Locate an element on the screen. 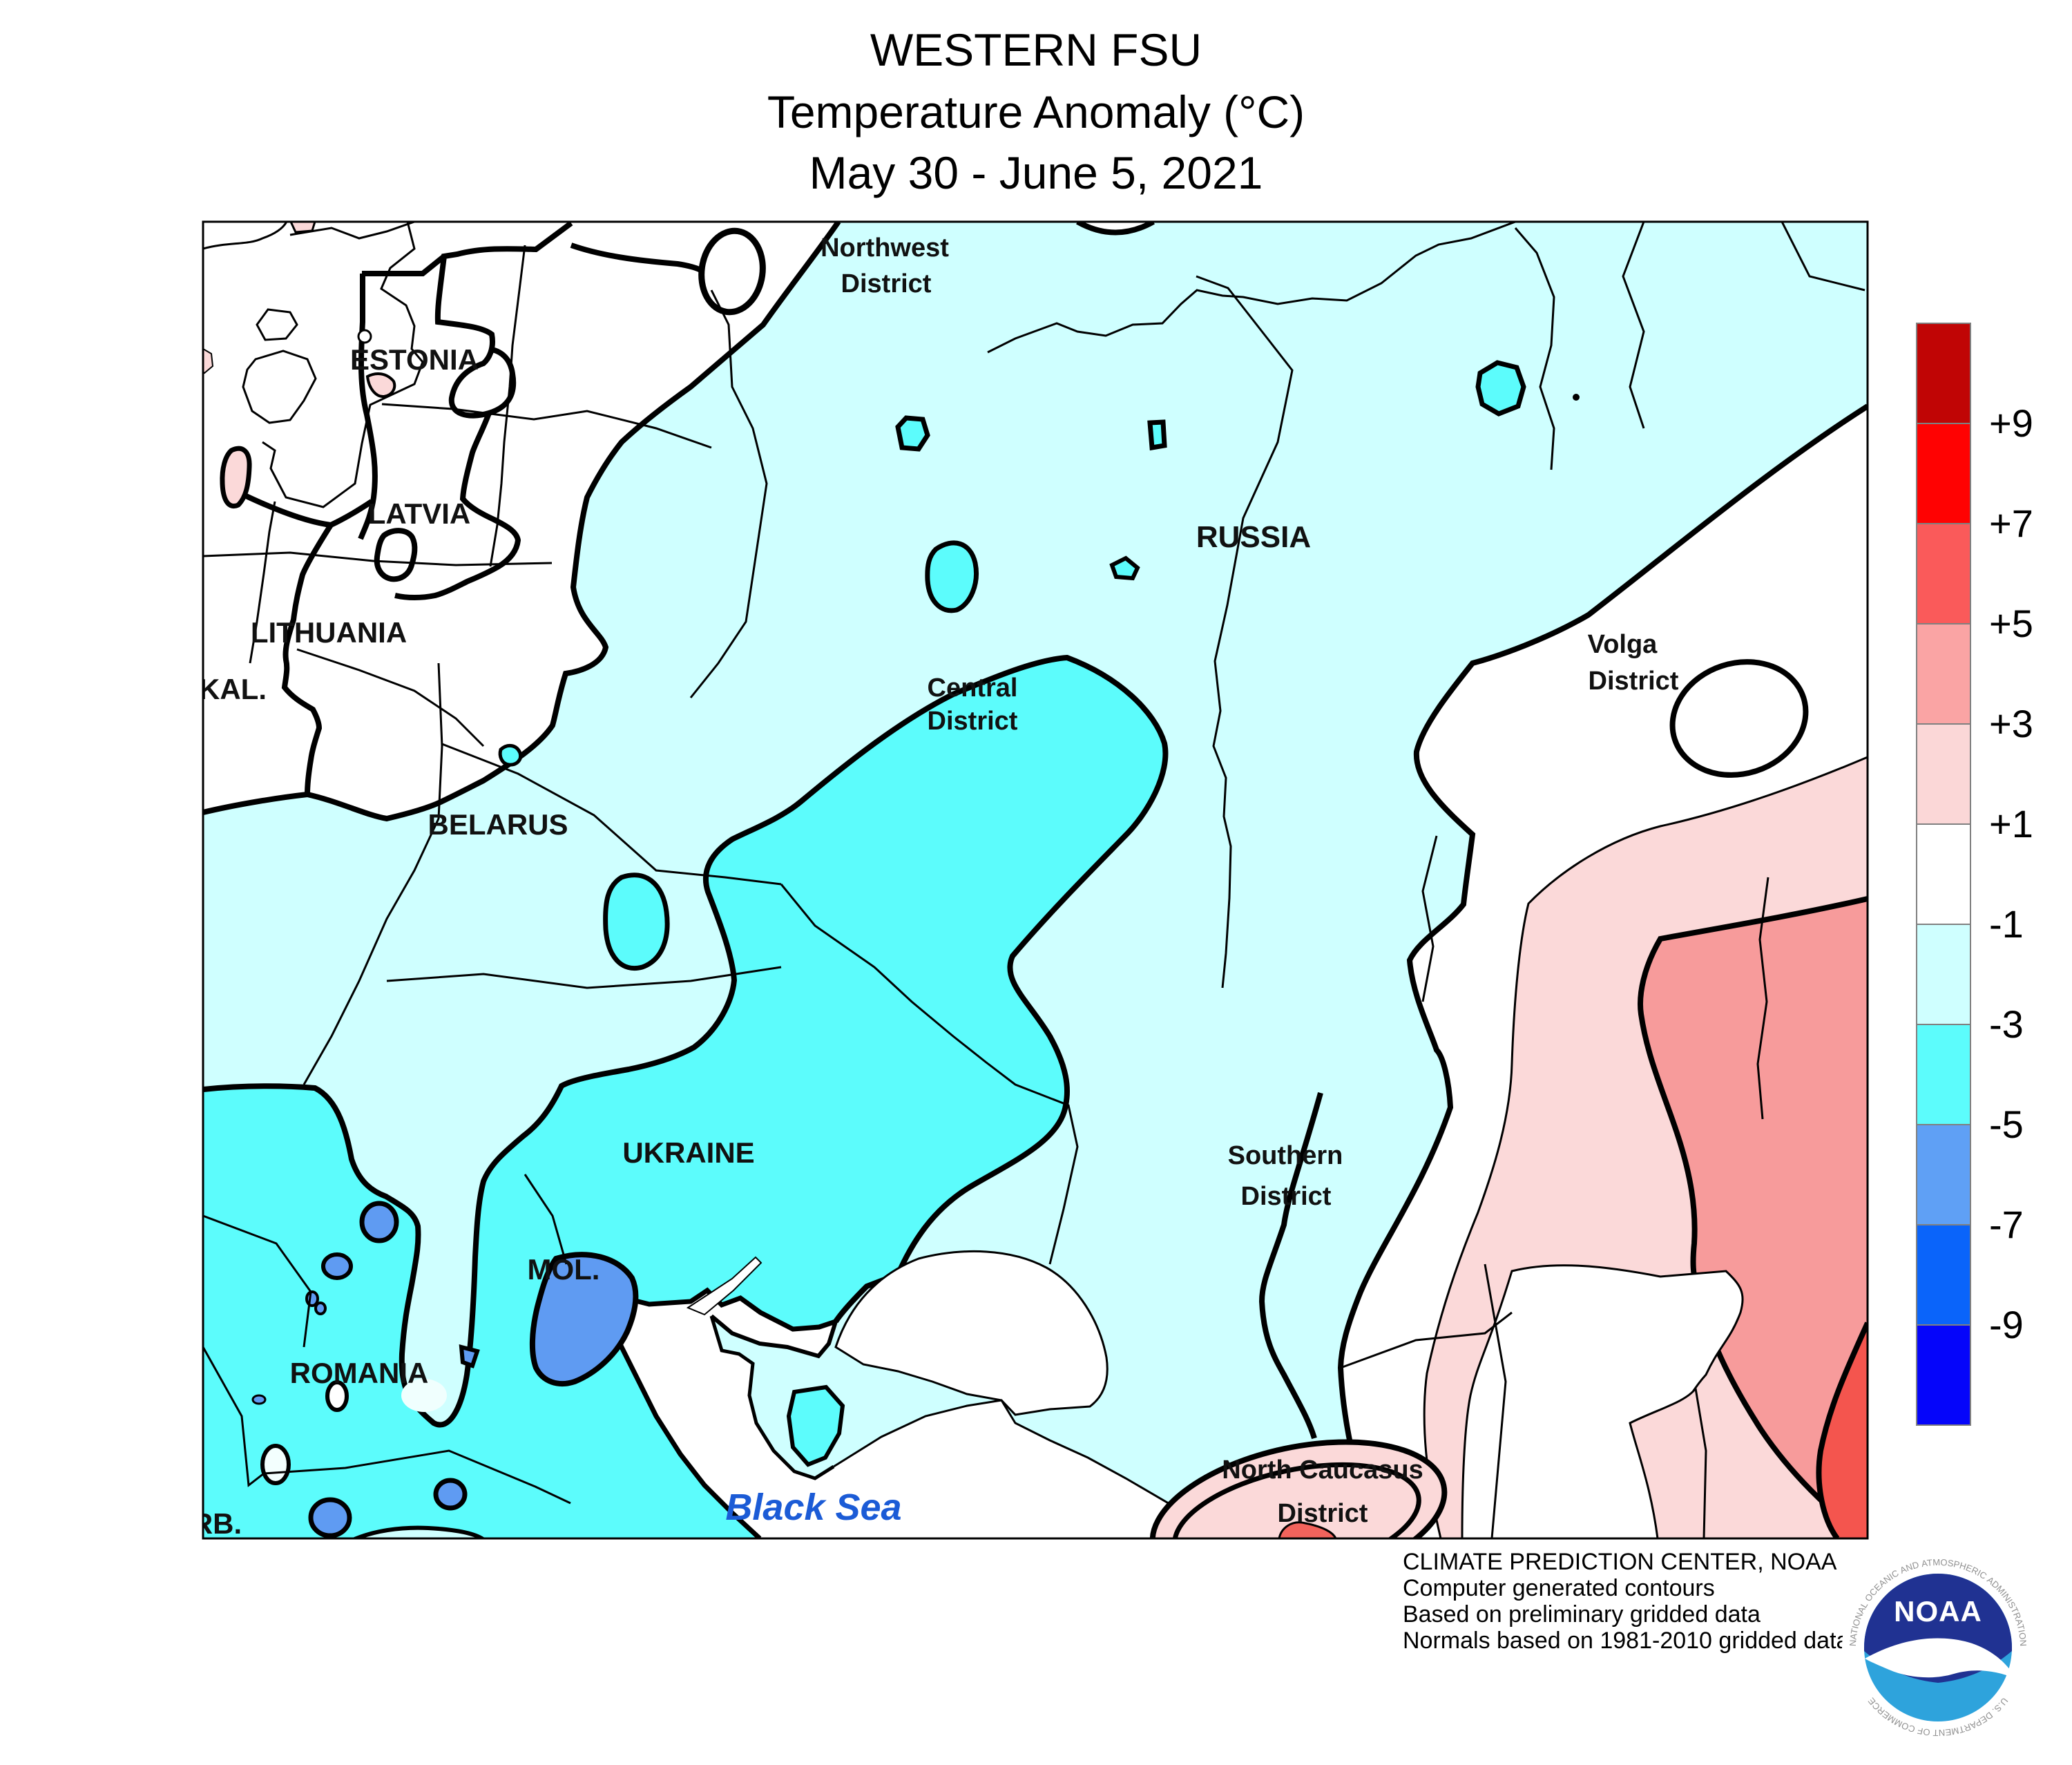 Image resolution: width=2072 pixels, height=1765 pixels. svg-text: Computer generated contours is located at coordinates (1559, 1588).